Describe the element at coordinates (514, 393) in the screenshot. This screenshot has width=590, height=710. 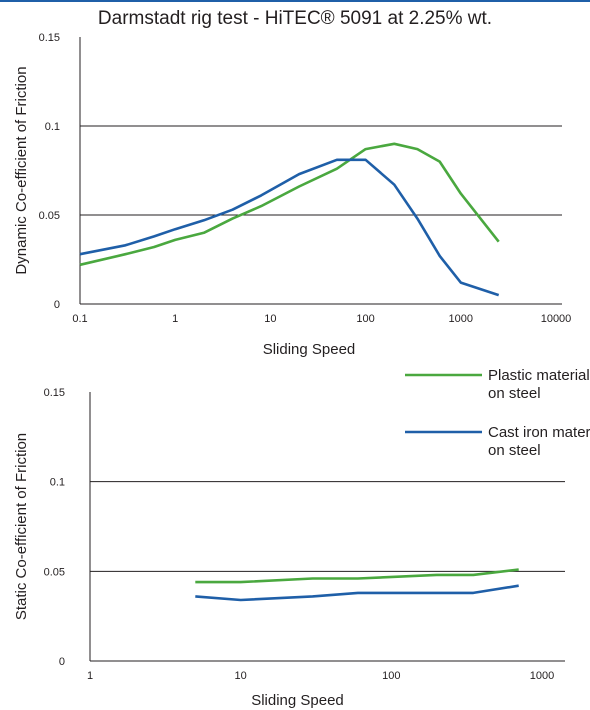
I see `legend-label-0-line2: on steel` at that location.